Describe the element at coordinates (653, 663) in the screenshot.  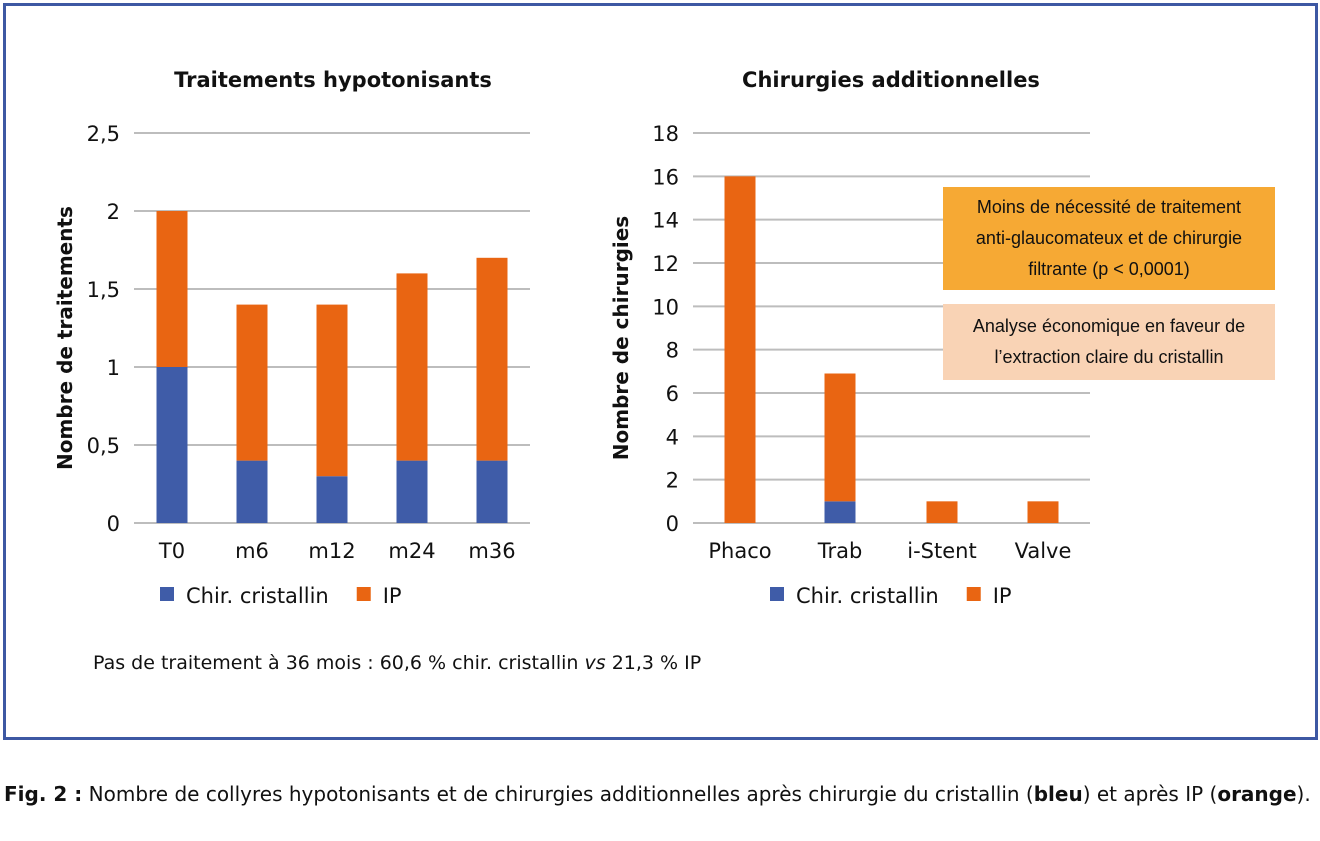
I see `note-text-end: 21,3 % IP` at that location.